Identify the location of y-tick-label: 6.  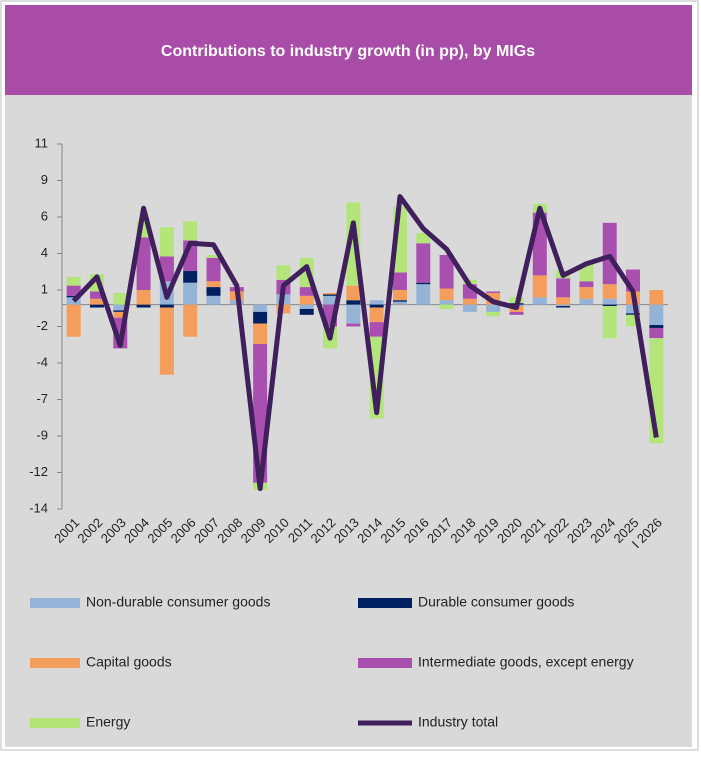
(44, 215).